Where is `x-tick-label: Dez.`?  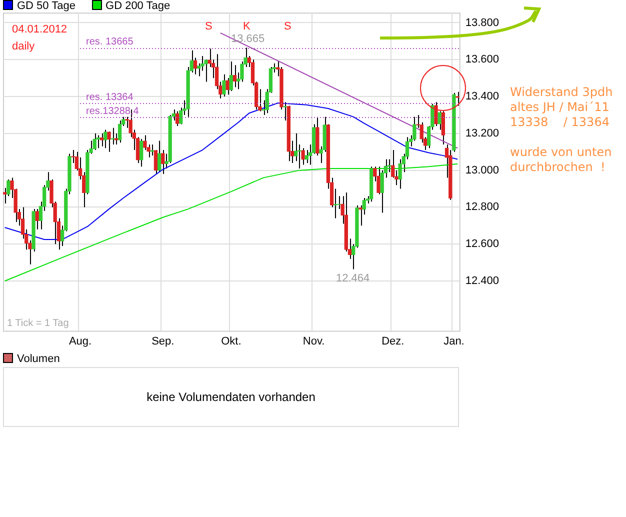
x-tick-label: Dez. is located at coordinates (393, 341).